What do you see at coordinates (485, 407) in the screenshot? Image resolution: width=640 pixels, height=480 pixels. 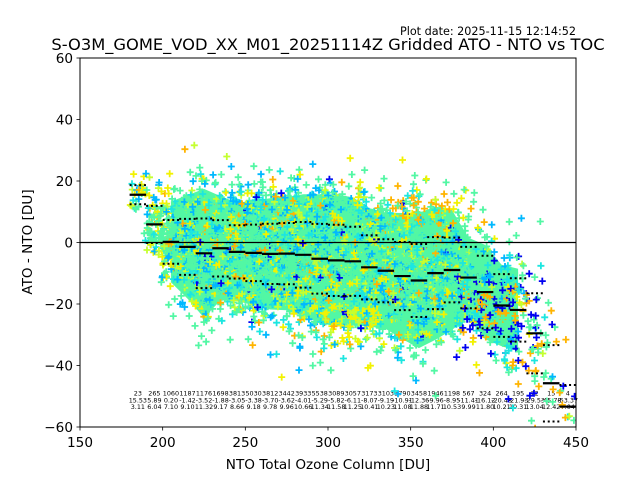 I see `bin-std-label: 11.80` at bounding box center [485, 407].